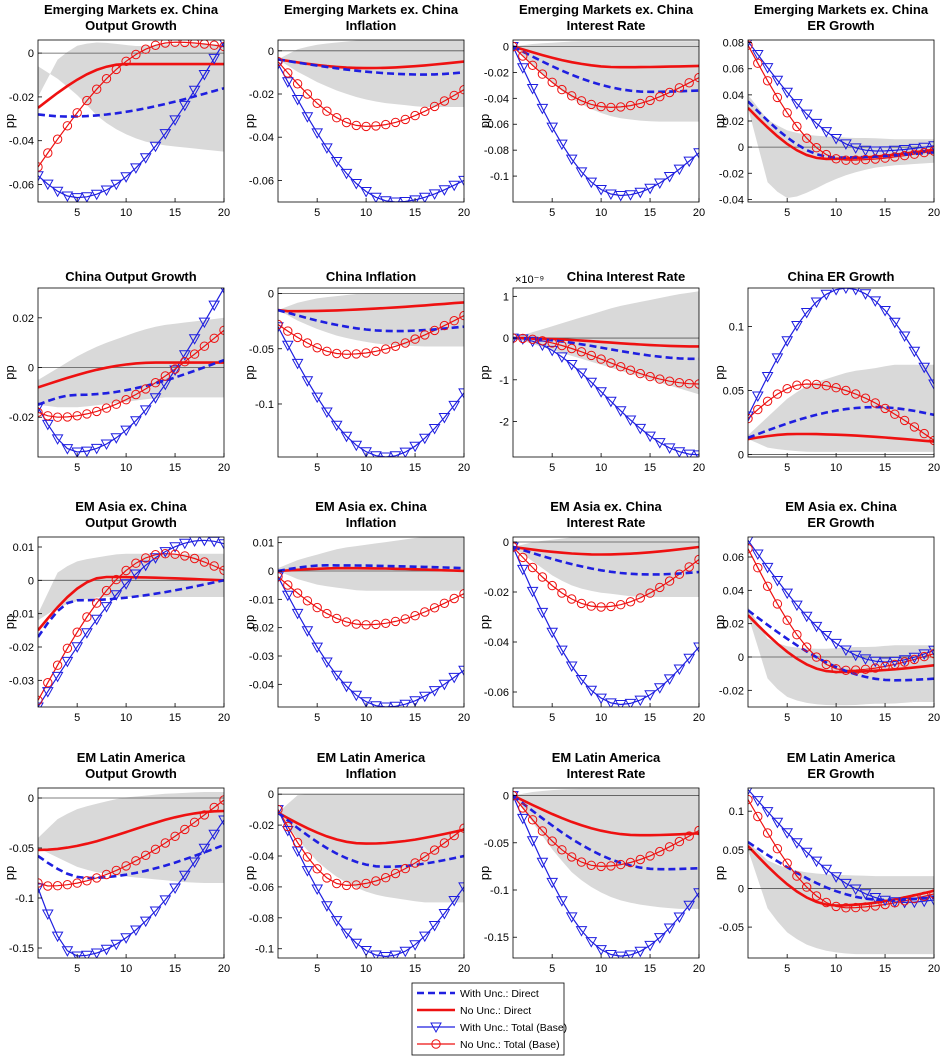 The image size is (941, 1059). Describe the element at coordinates (504, 381) in the screenshot. I see `y-tick-label: -1` at that location.